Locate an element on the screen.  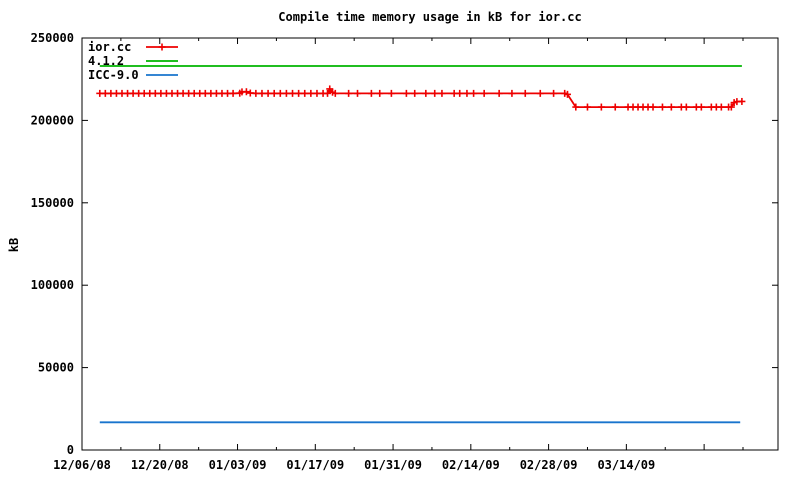
x-tick-label: 01/03/09 is located at coordinates (238, 465).